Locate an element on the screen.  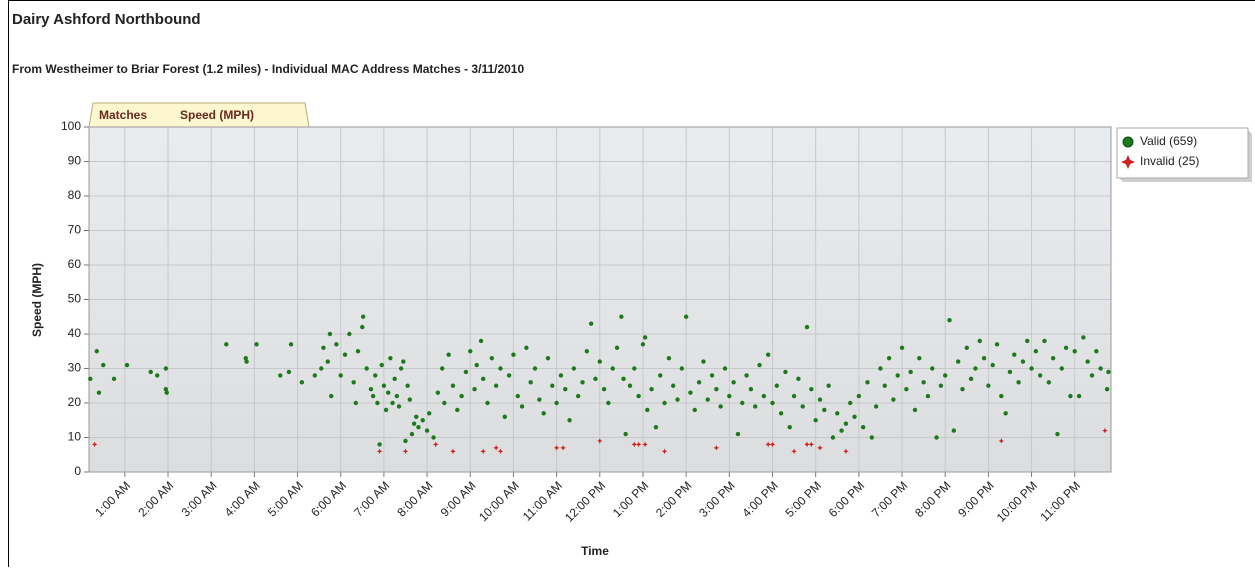
legend-marker is located at coordinates (1128, 142).